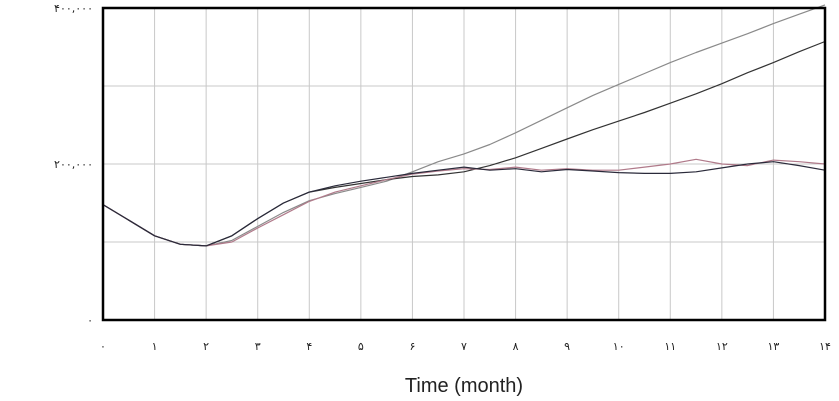 The height and width of the screenshot is (401, 839). What do you see at coordinates (670, 346) in the screenshot?
I see `x-tick-label: ۱۱` at bounding box center [670, 346].